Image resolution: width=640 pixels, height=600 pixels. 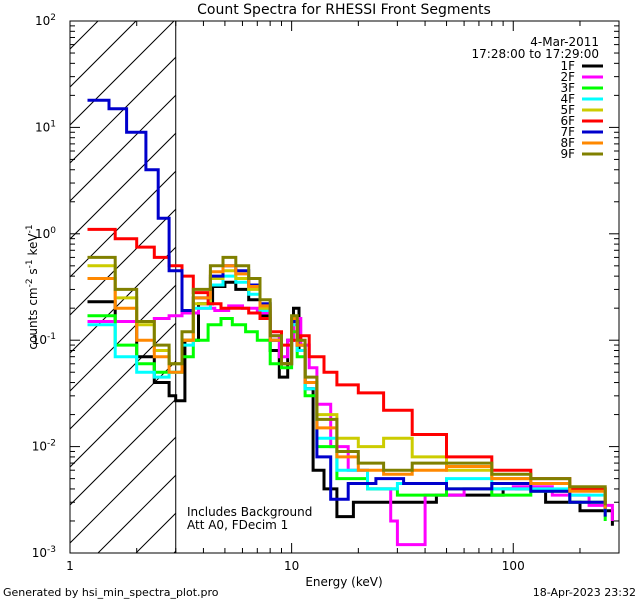 I want to click on legend-label-6F: 6F, so click(x=567, y=121).